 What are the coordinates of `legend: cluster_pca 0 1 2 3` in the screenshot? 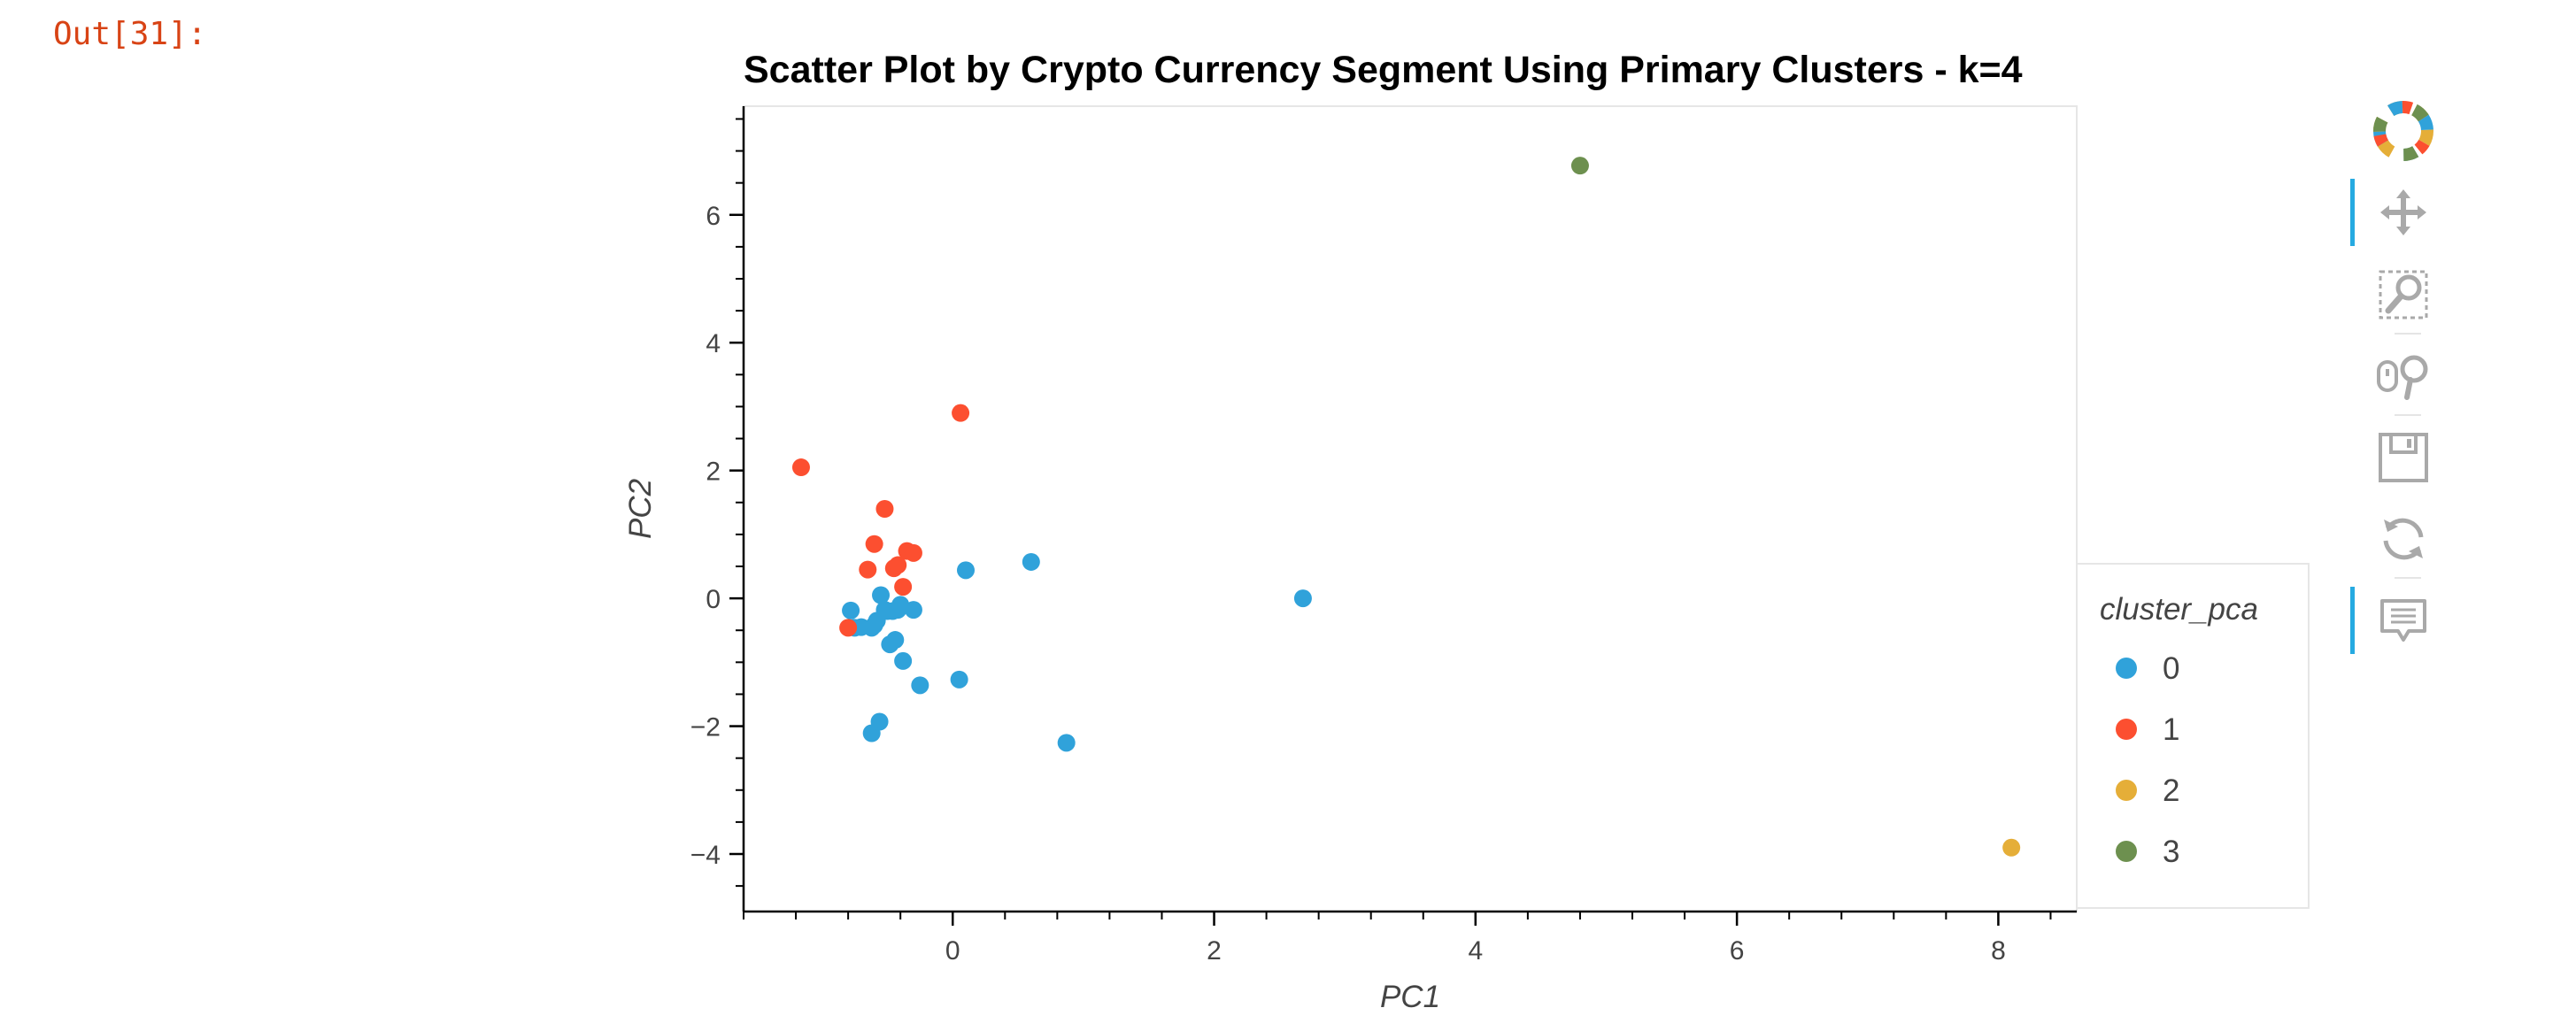 It's located at (2179, 730).